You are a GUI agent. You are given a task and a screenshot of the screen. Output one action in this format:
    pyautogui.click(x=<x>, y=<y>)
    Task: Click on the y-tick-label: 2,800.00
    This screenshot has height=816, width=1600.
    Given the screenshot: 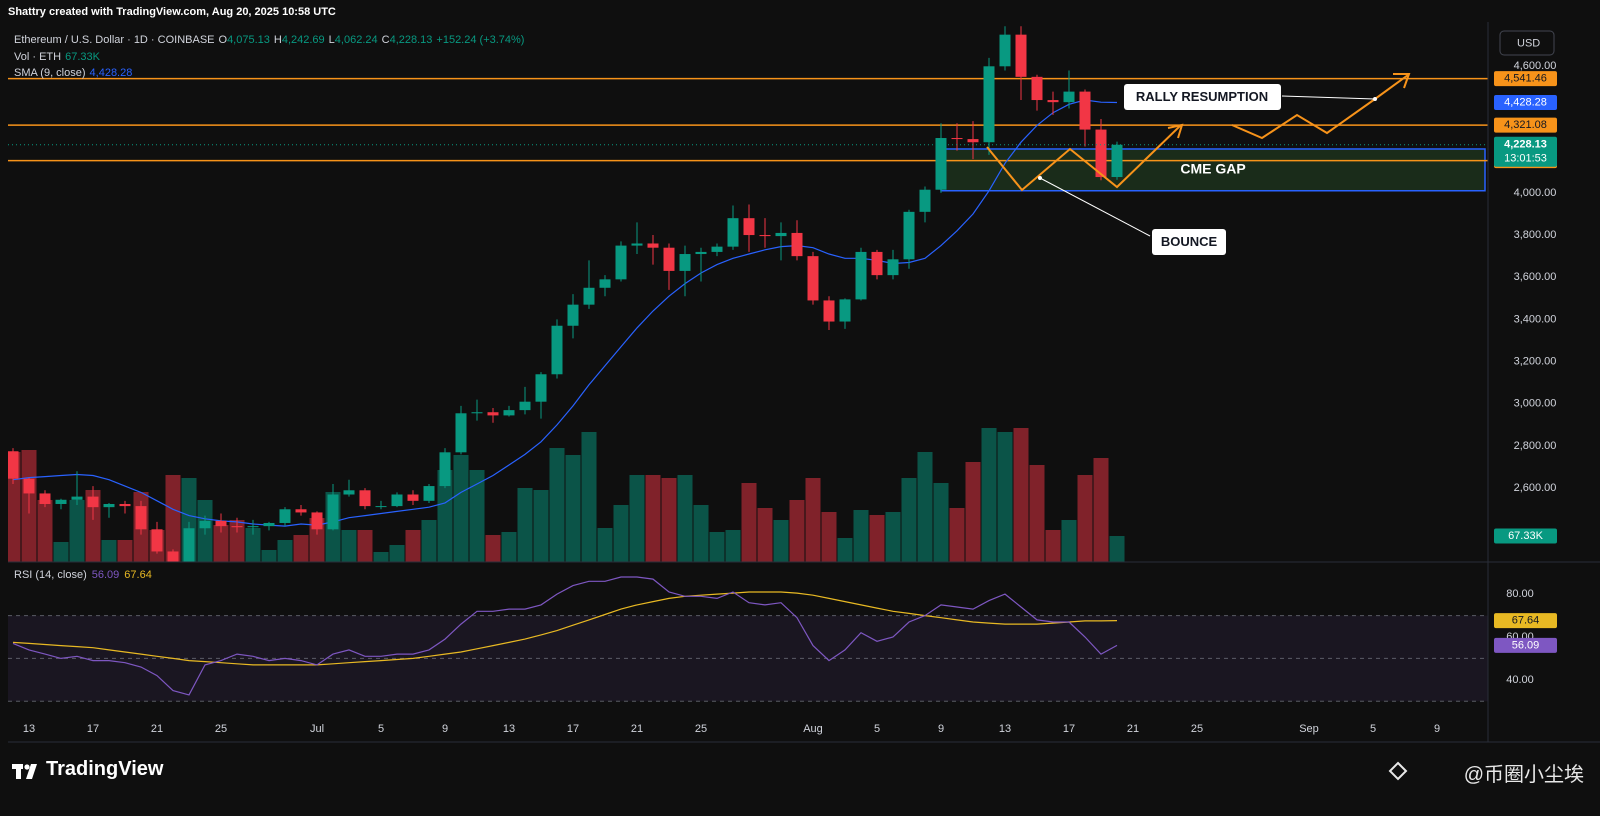 What is the action you would take?
    pyautogui.click(x=1535, y=446)
    